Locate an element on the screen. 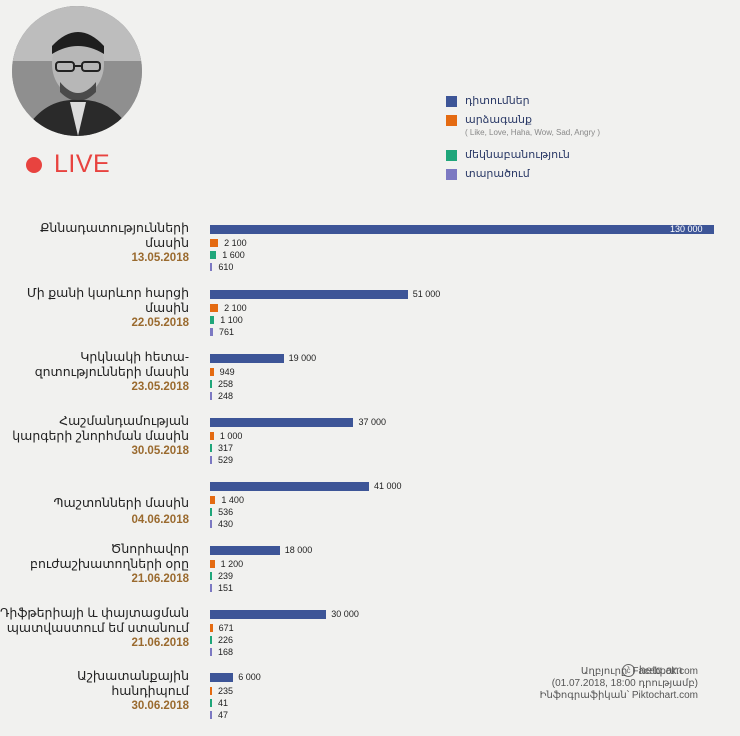  brand: c hetq.am is located at coordinates (652, 670).